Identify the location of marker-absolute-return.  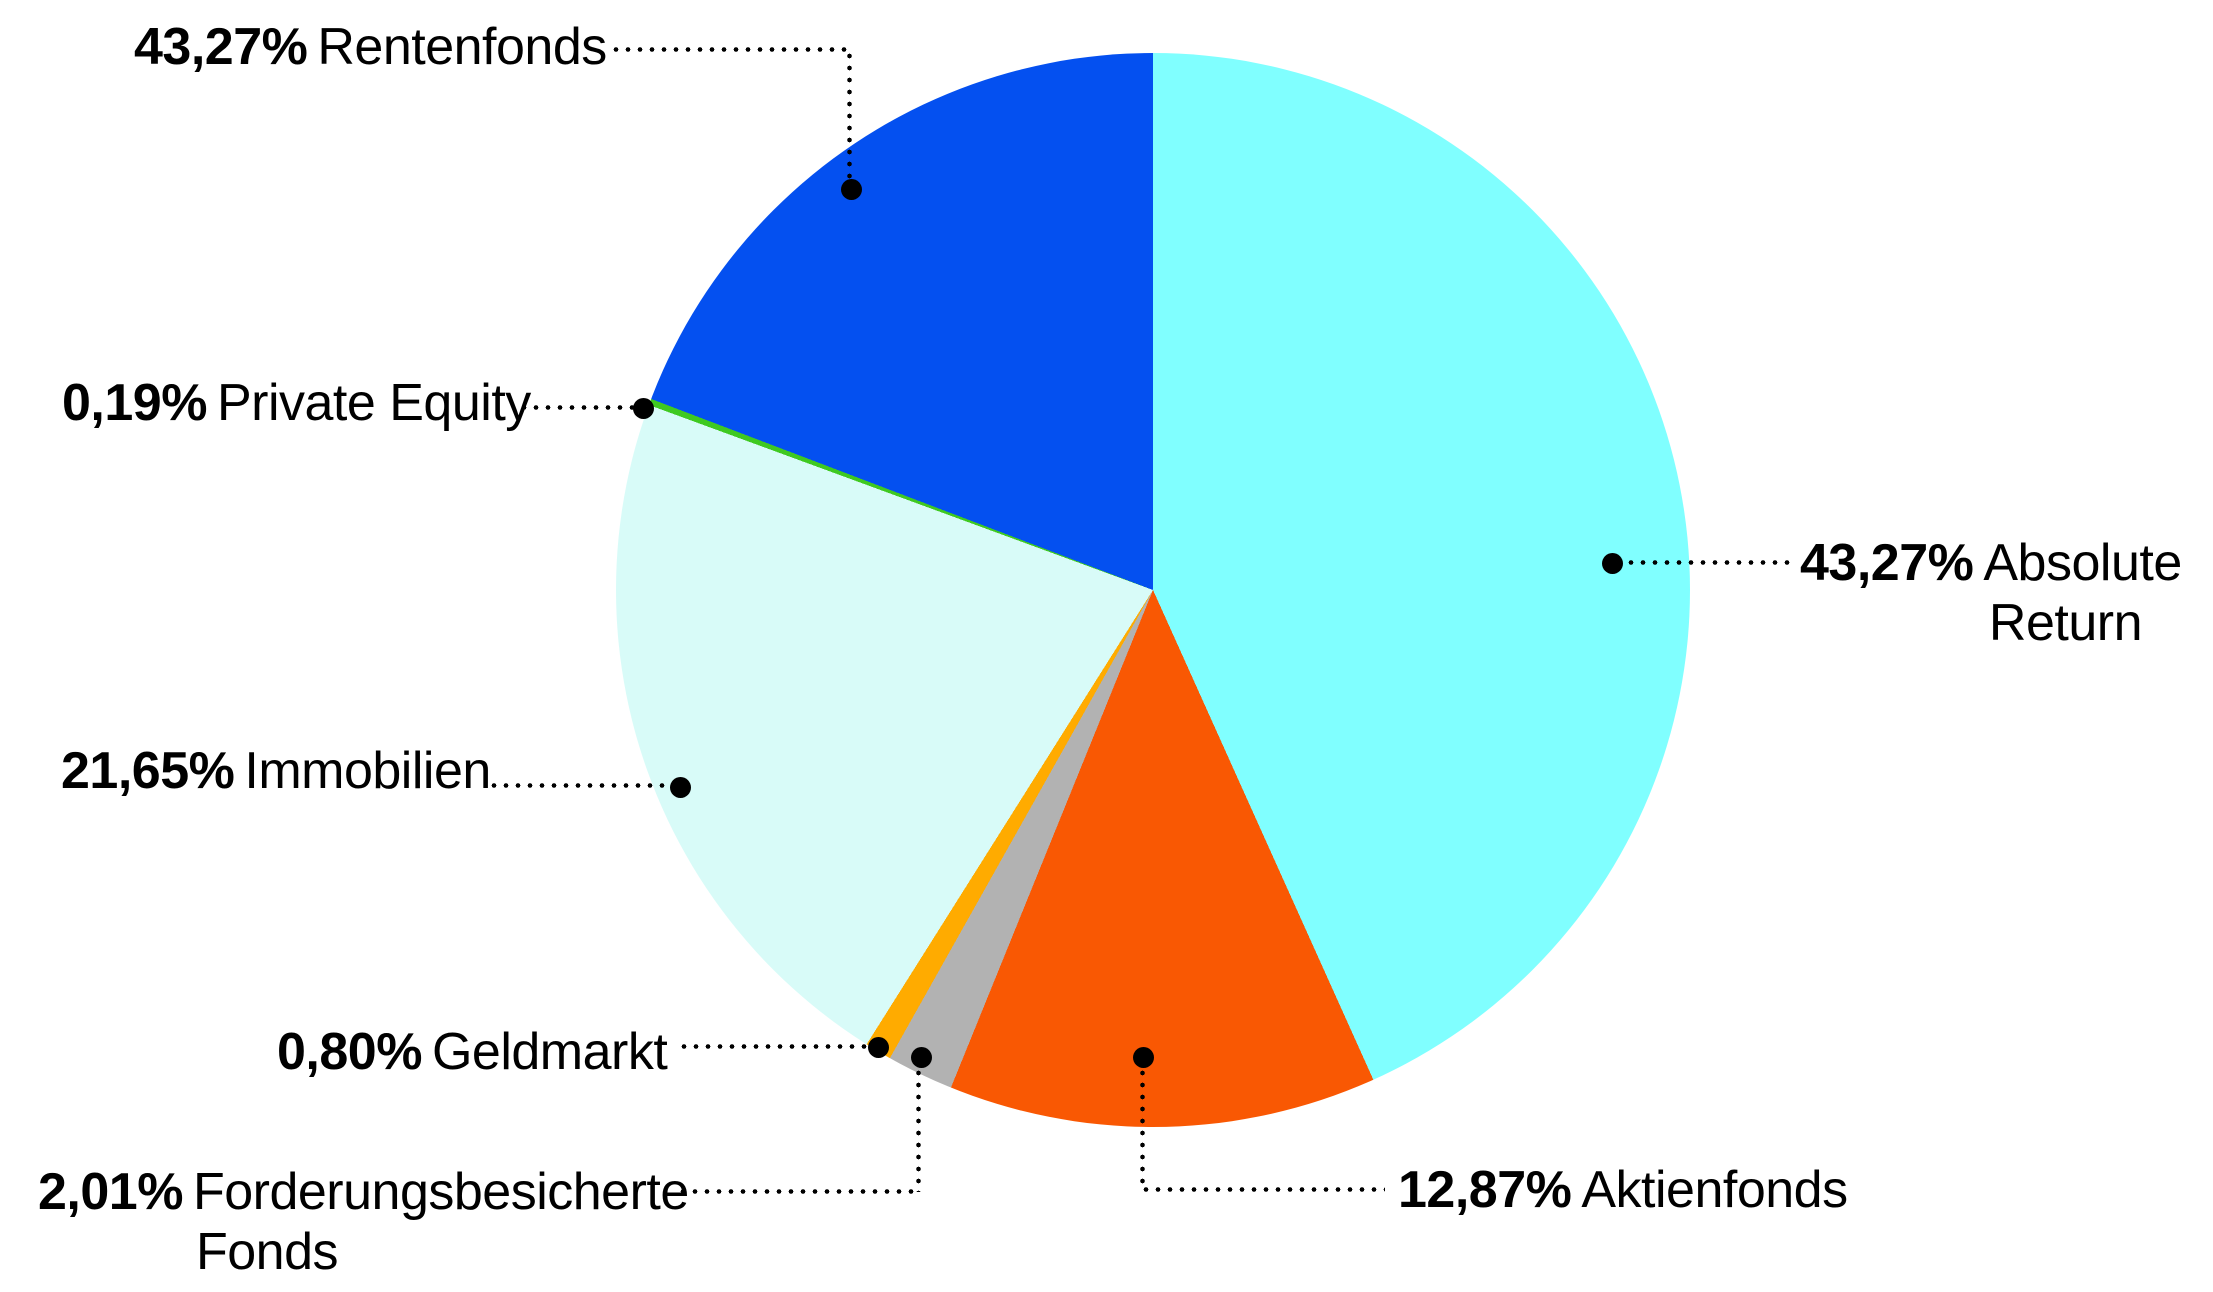
(1612, 563).